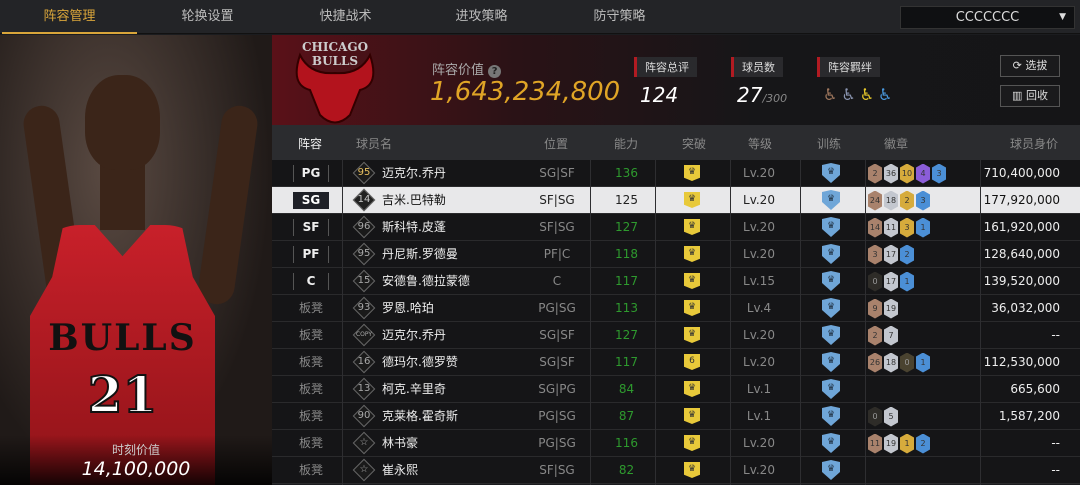 Image resolution: width=1080 pixels, height=485 pixels. What do you see at coordinates (829, 144) in the screenshot?
I see `col-training: 训练` at bounding box center [829, 144].